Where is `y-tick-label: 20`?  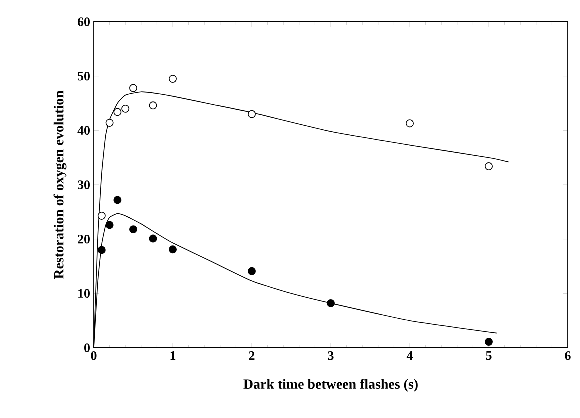
y-tick-label: 20 is located at coordinates (84, 239).